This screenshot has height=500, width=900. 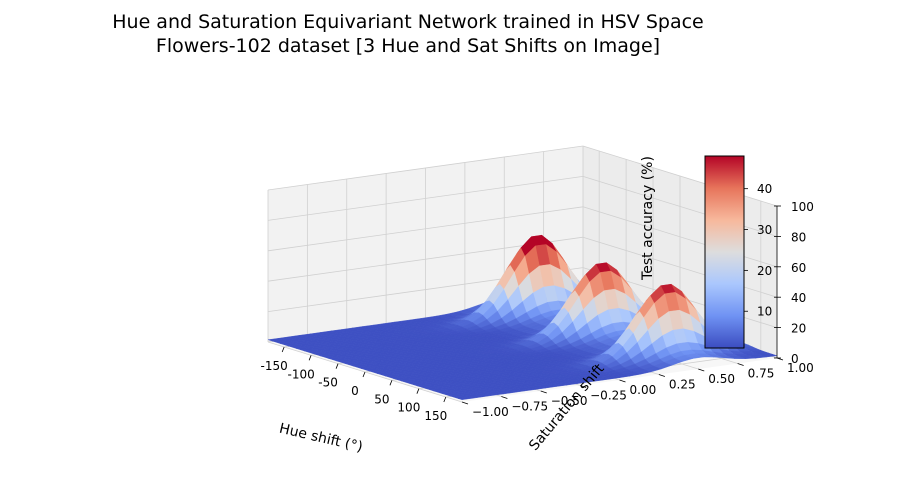 What do you see at coordinates (490, 412) in the screenshot?
I see `y-tick-label: −1.00` at bounding box center [490, 412].